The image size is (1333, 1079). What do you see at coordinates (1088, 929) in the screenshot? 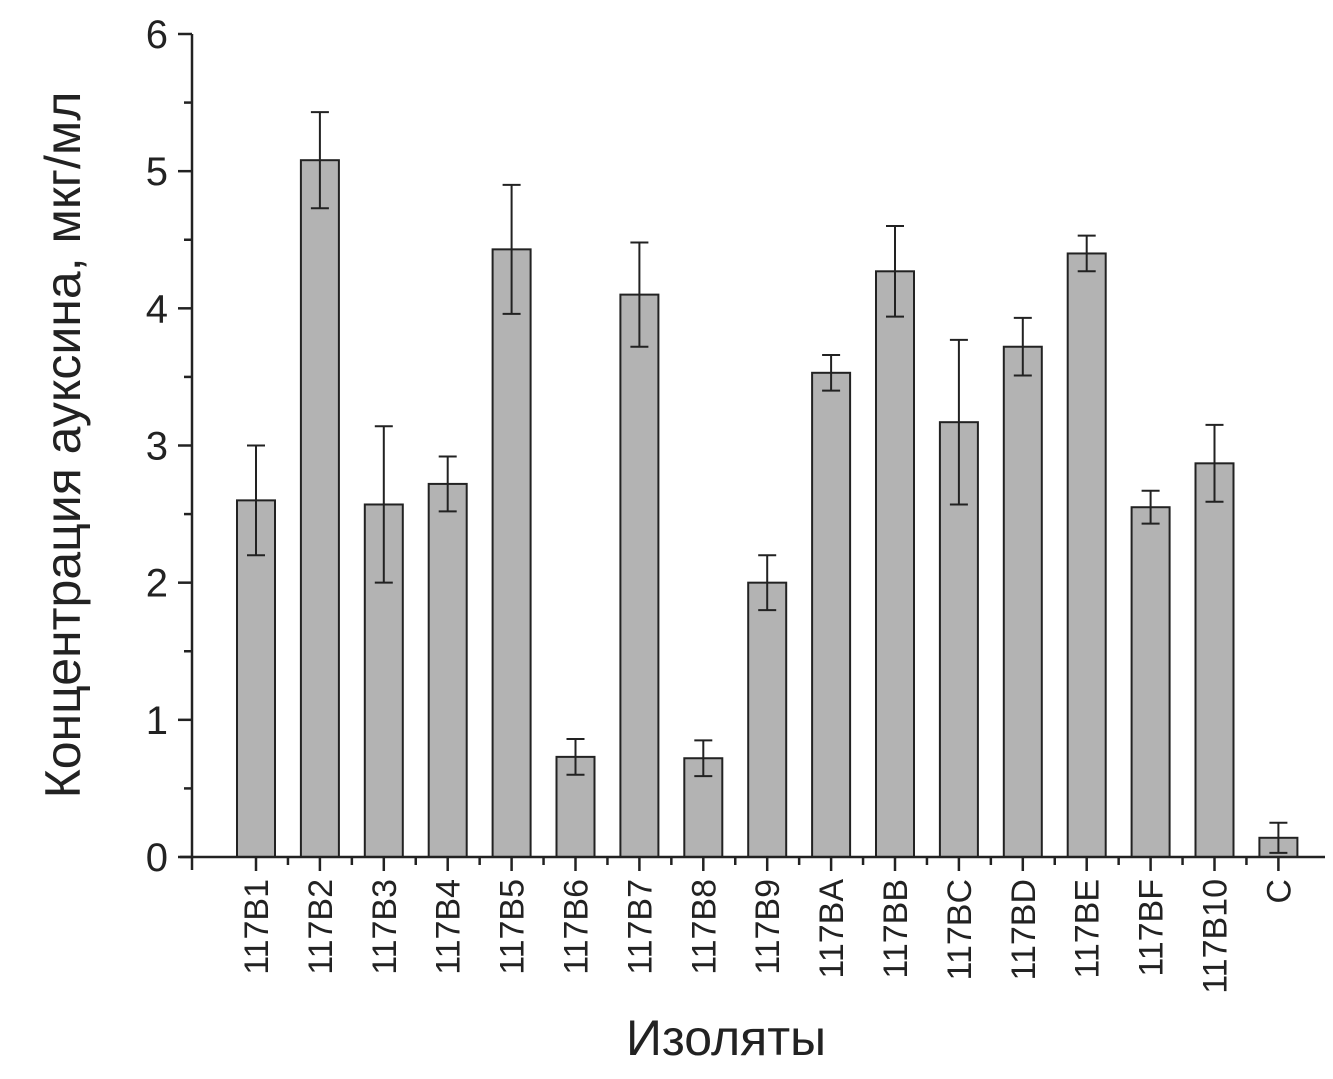
I see `x-tick-label: 117BE` at bounding box center [1088, 929].